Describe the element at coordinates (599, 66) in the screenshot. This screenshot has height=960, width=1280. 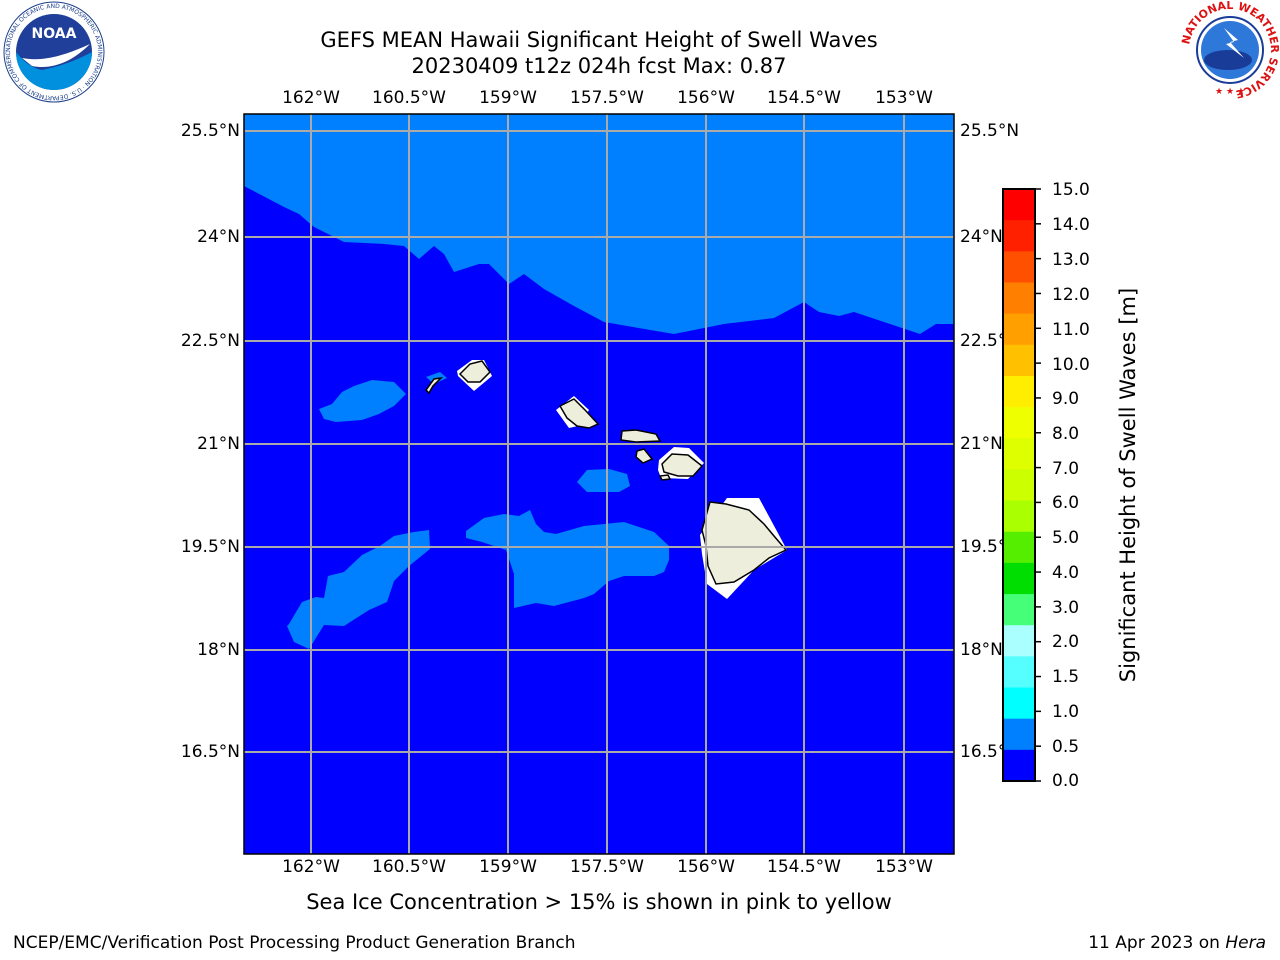
I see `chart-subtitle-forecast: 20230409 t12z 024h fcst Max: 0.87` at that location.